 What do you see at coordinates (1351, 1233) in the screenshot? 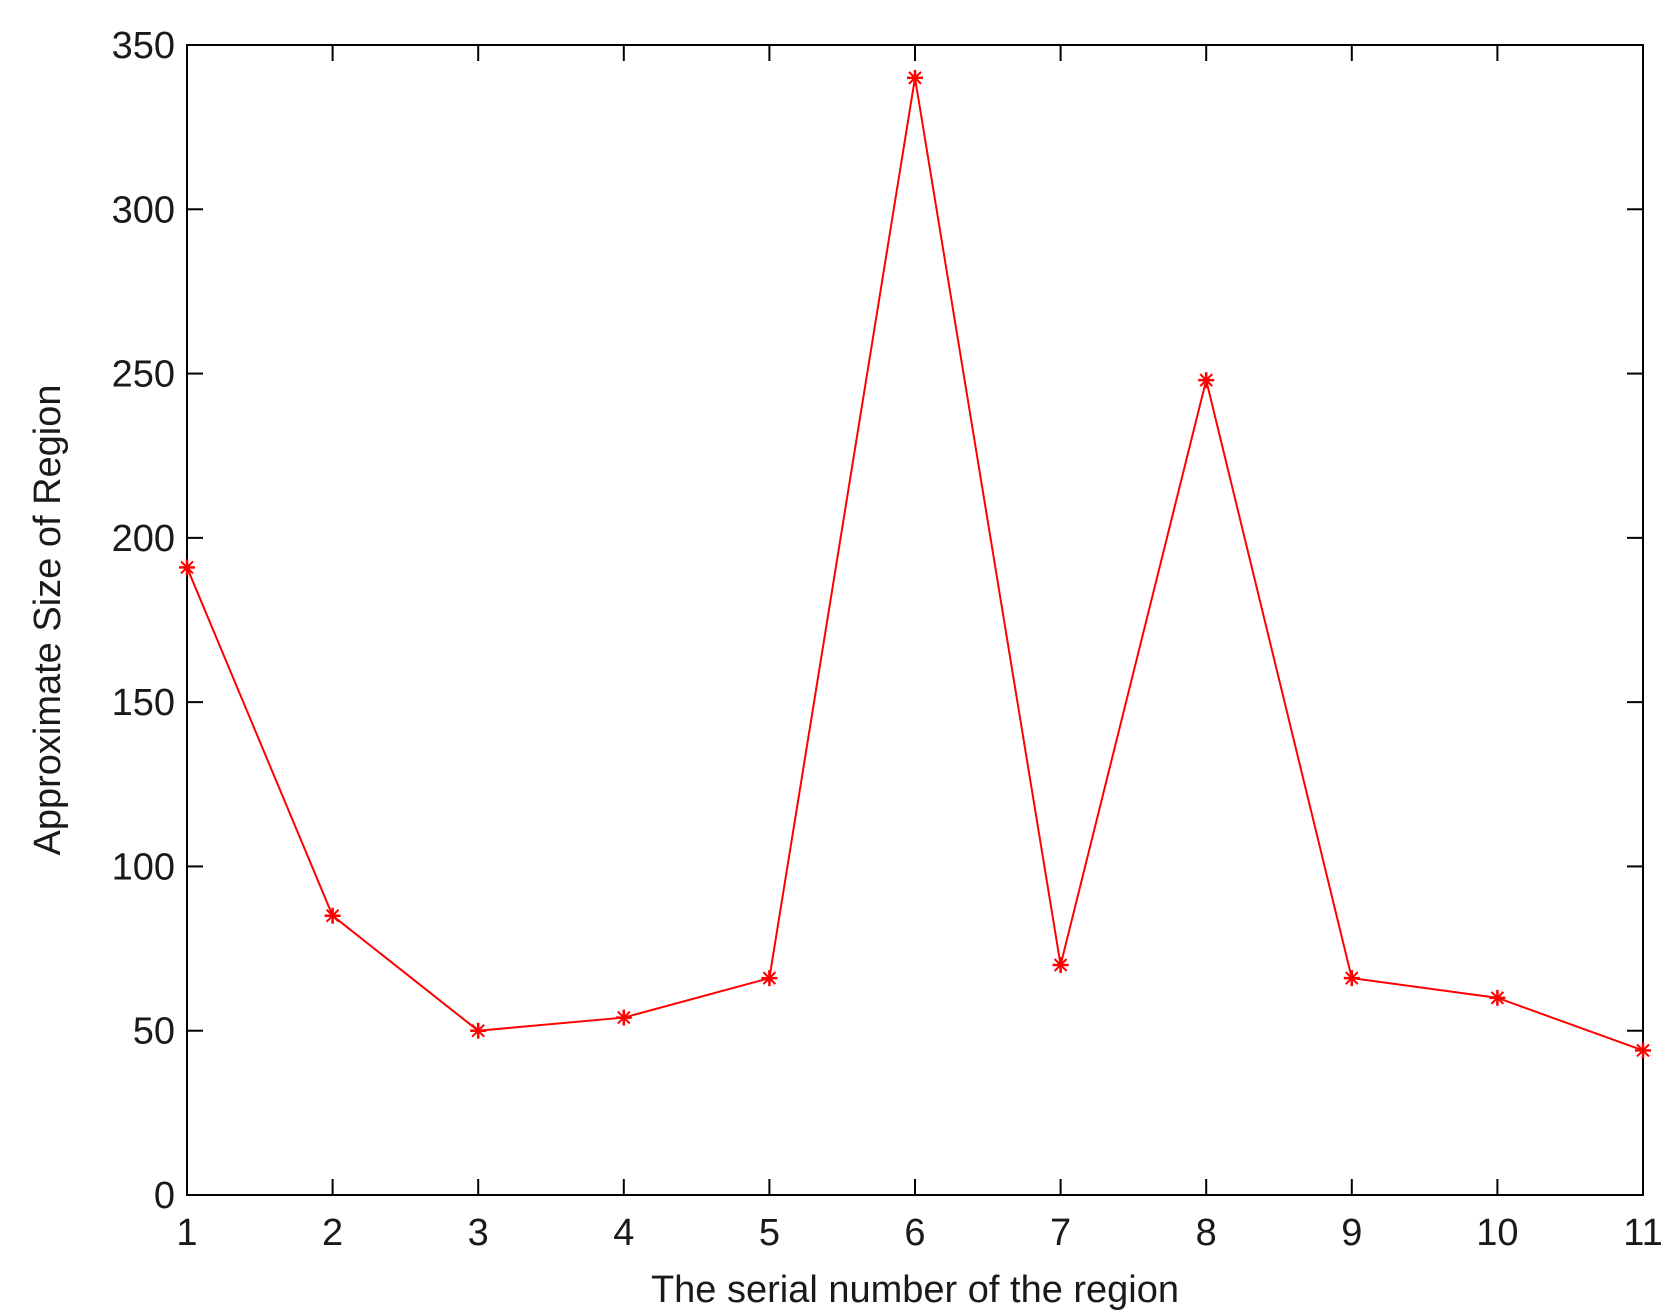
I see `x-tick-label: 9` at bounding box center [1351, 1233].